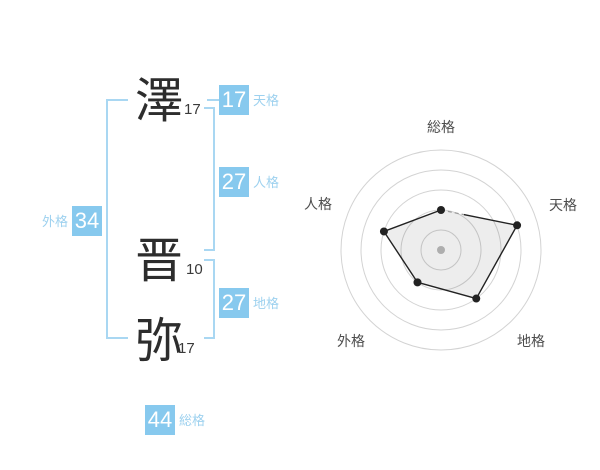 This screenshot has height=470, width=600. I want to click on soukaku-label: 総格, so click(192, 420).